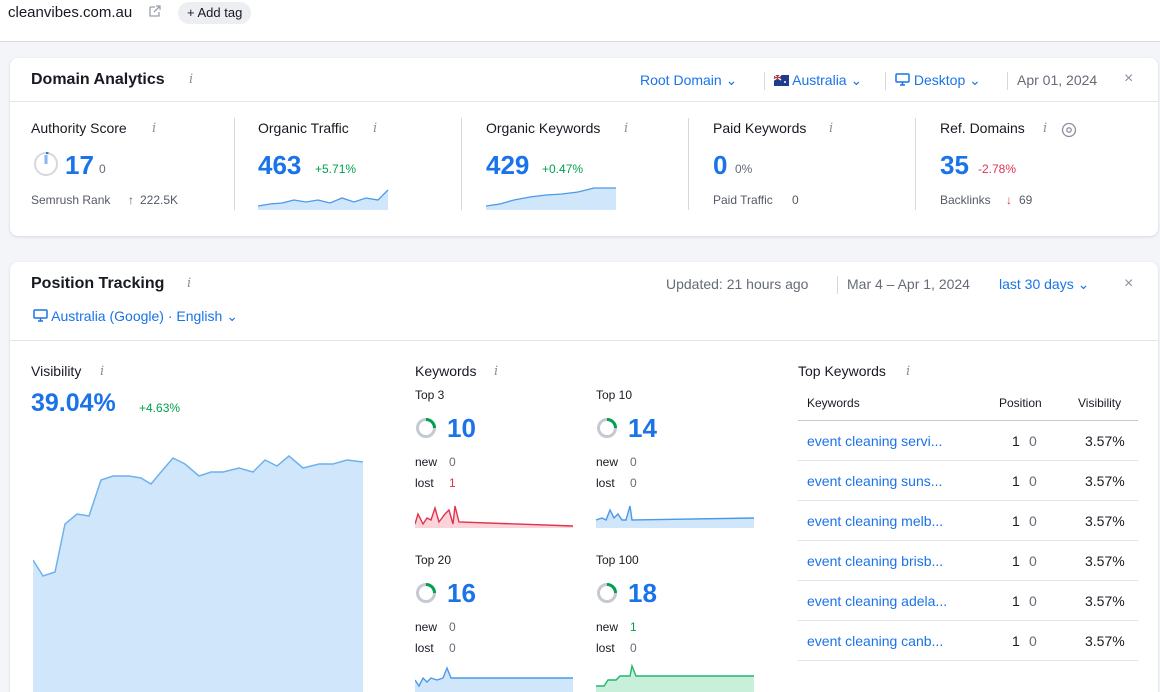  What do you see at coordinates (73, 403) in the screenshot?
I see `visibility-value: 39.04%` at bounding box center [73, 403].